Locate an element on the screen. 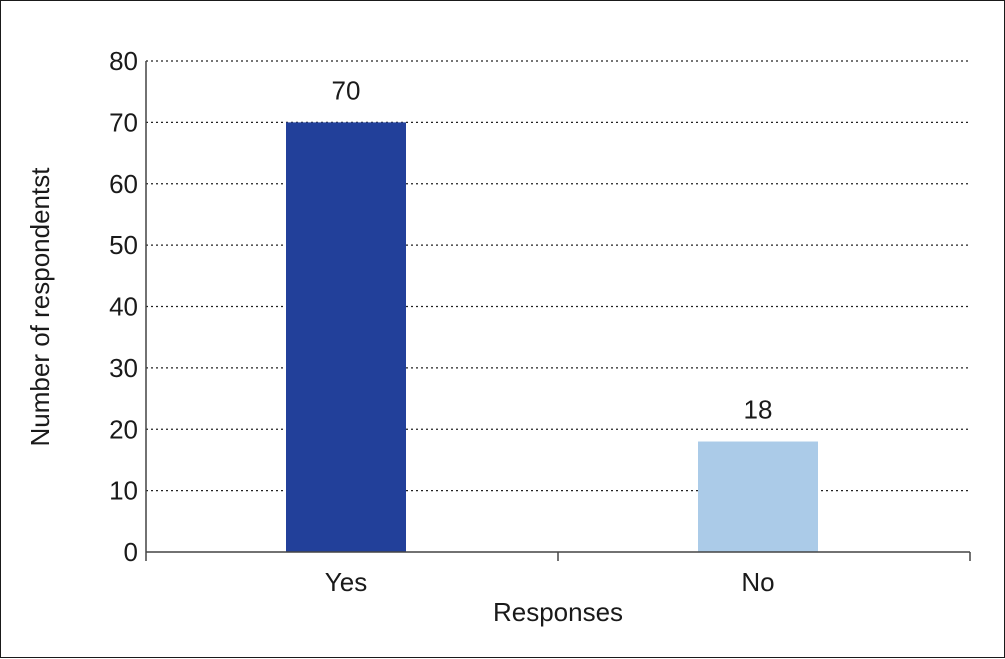  y-tick-label: 10 is located at coordinates (123, 491).